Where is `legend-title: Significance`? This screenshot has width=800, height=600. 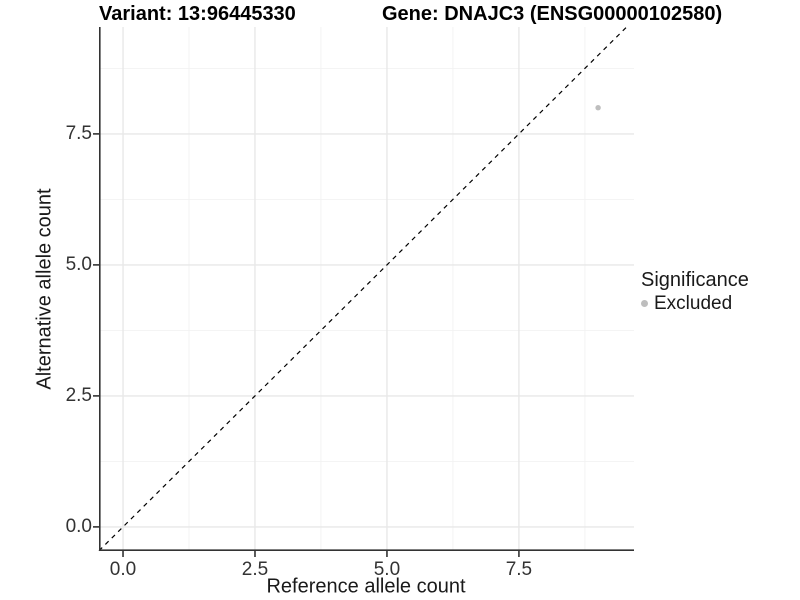 legend-title: Significance is located at coordinates (695, 280).